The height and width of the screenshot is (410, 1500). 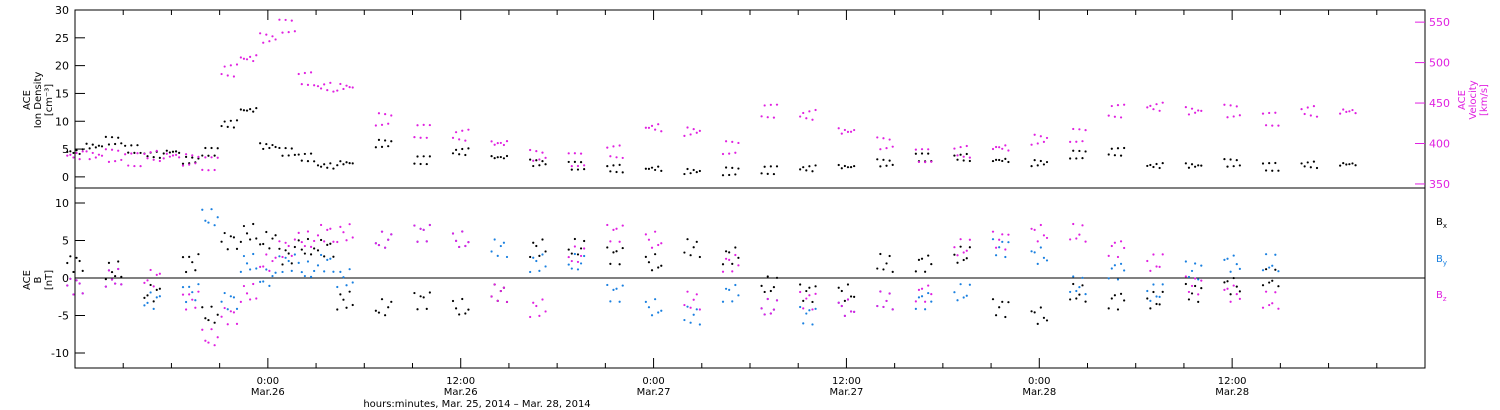 What do you see at coordinates (654, 392) in the screenshot?
I see `x-tick-label-date: Mar.27` at bounding box center [654, 392].